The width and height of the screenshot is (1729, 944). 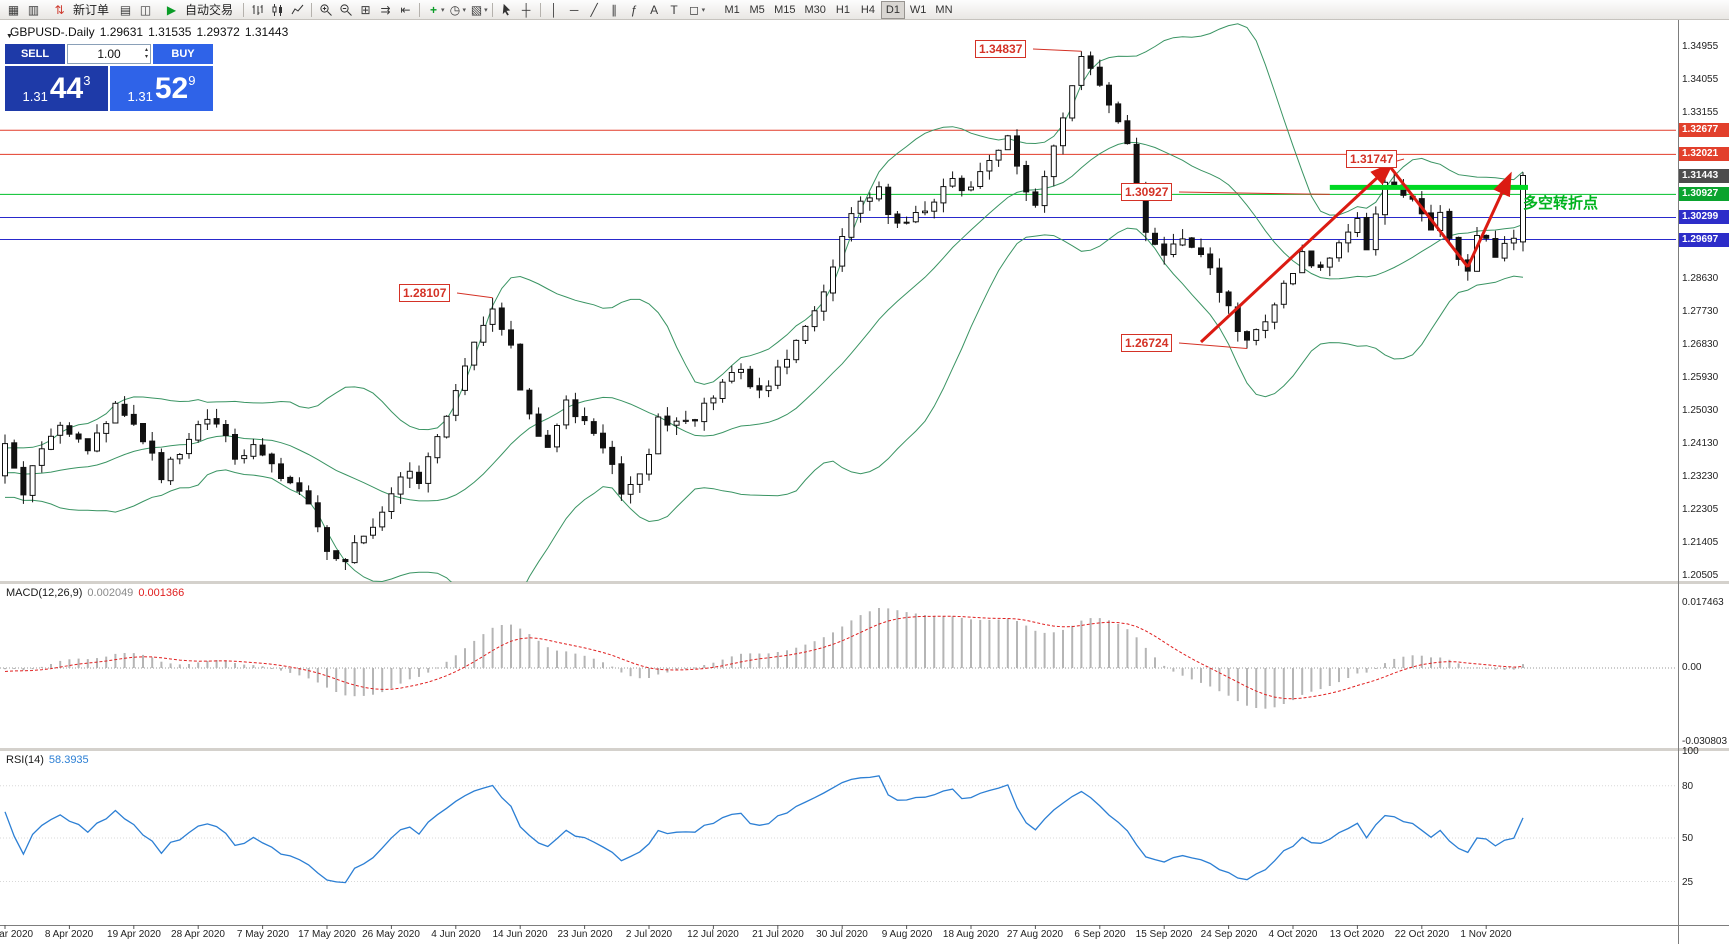 What do you see at coordinates (732, 9) in the screenshot?
I see `timeframe-m1-button: M1` at bounding box center [732, 9].